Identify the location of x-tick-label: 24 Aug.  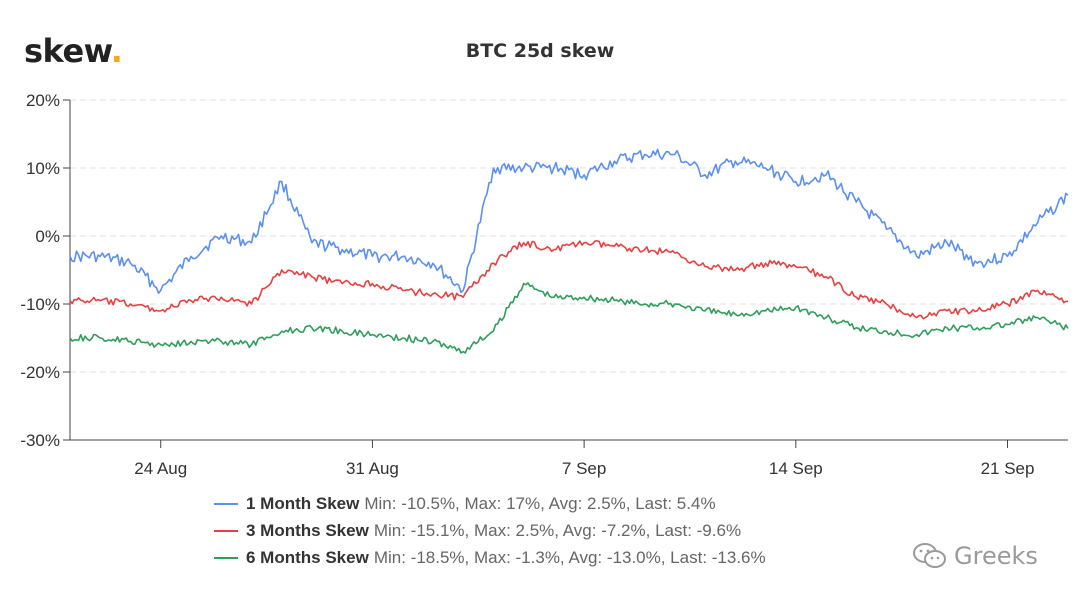
(160, 468).